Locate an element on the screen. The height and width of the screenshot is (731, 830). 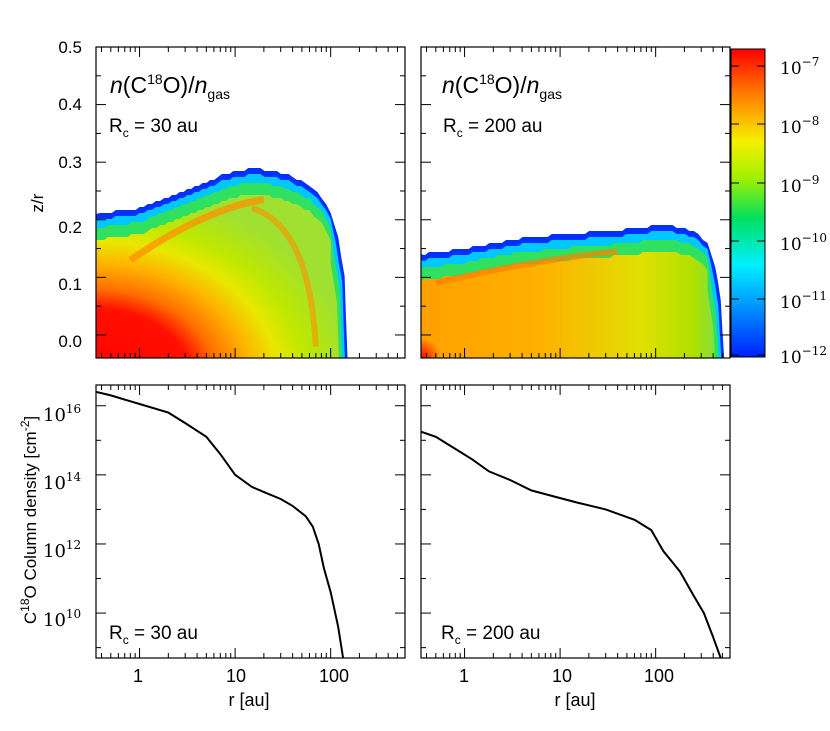
colorbar-frame is located at coordinates (748, 203).